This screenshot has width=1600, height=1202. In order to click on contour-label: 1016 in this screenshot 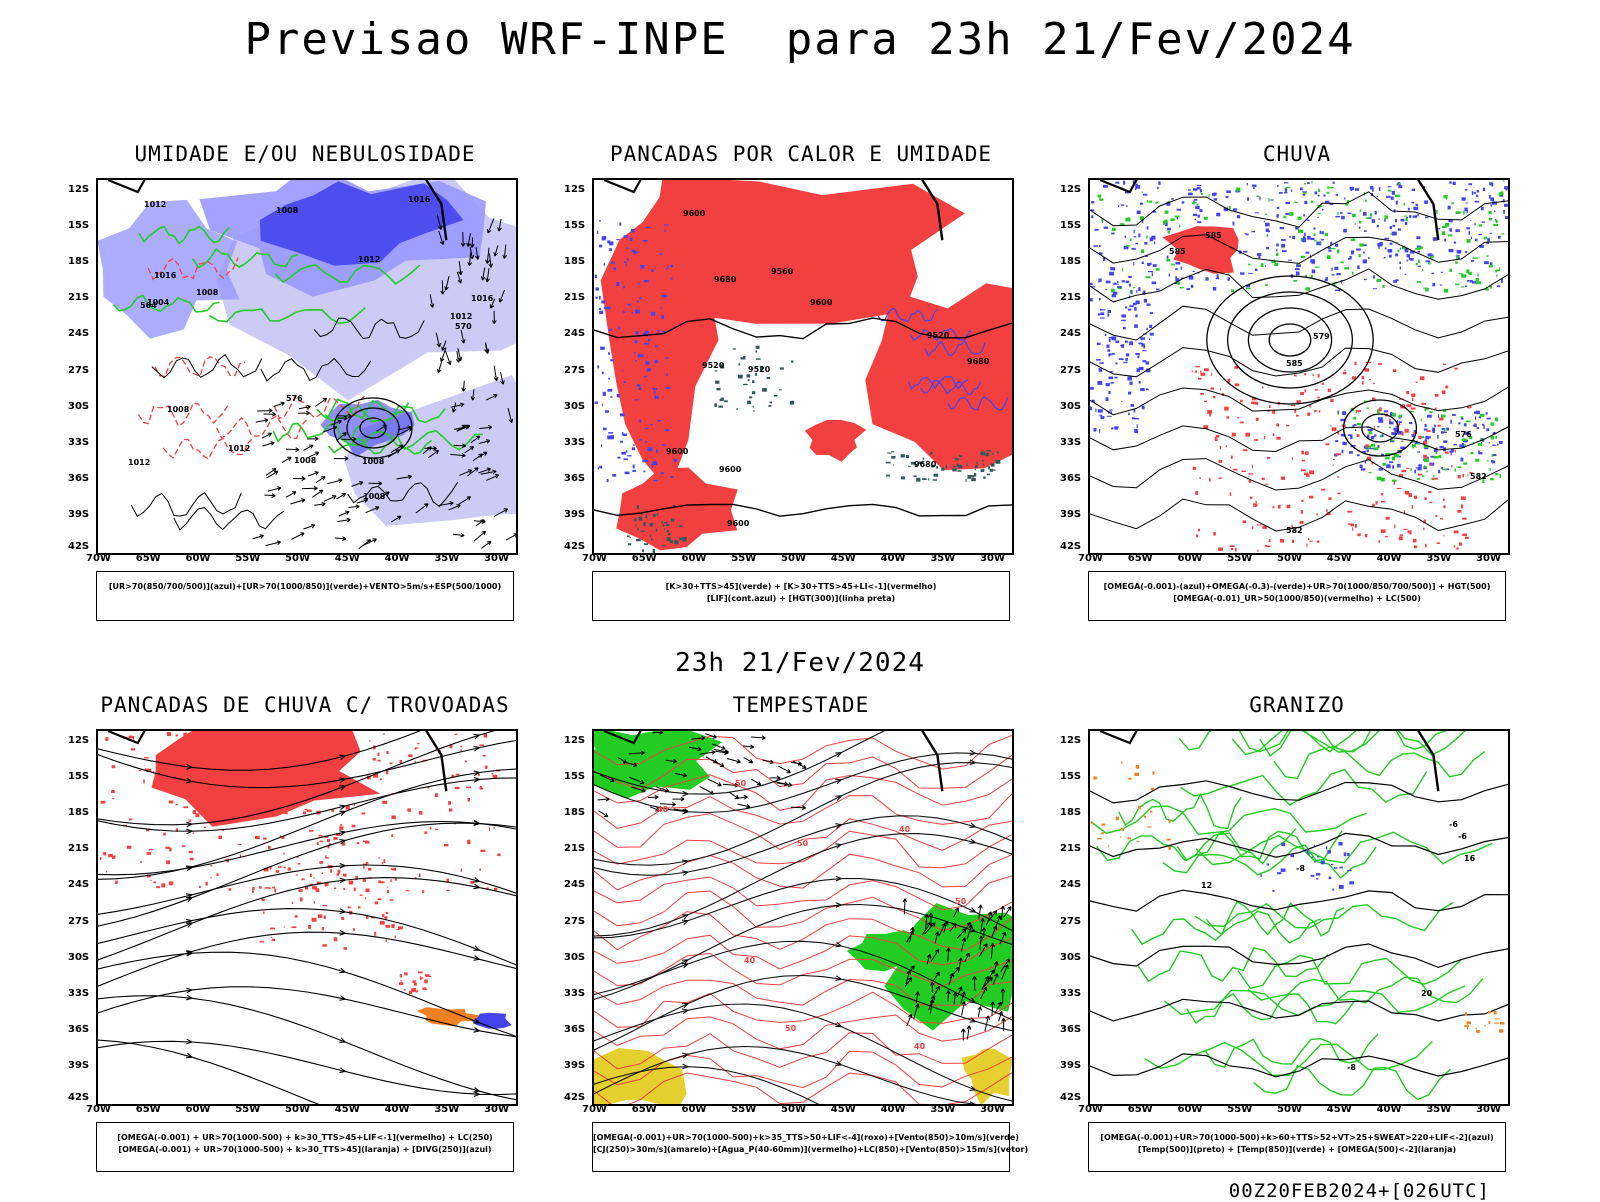, I will do `click(482, 298)`.